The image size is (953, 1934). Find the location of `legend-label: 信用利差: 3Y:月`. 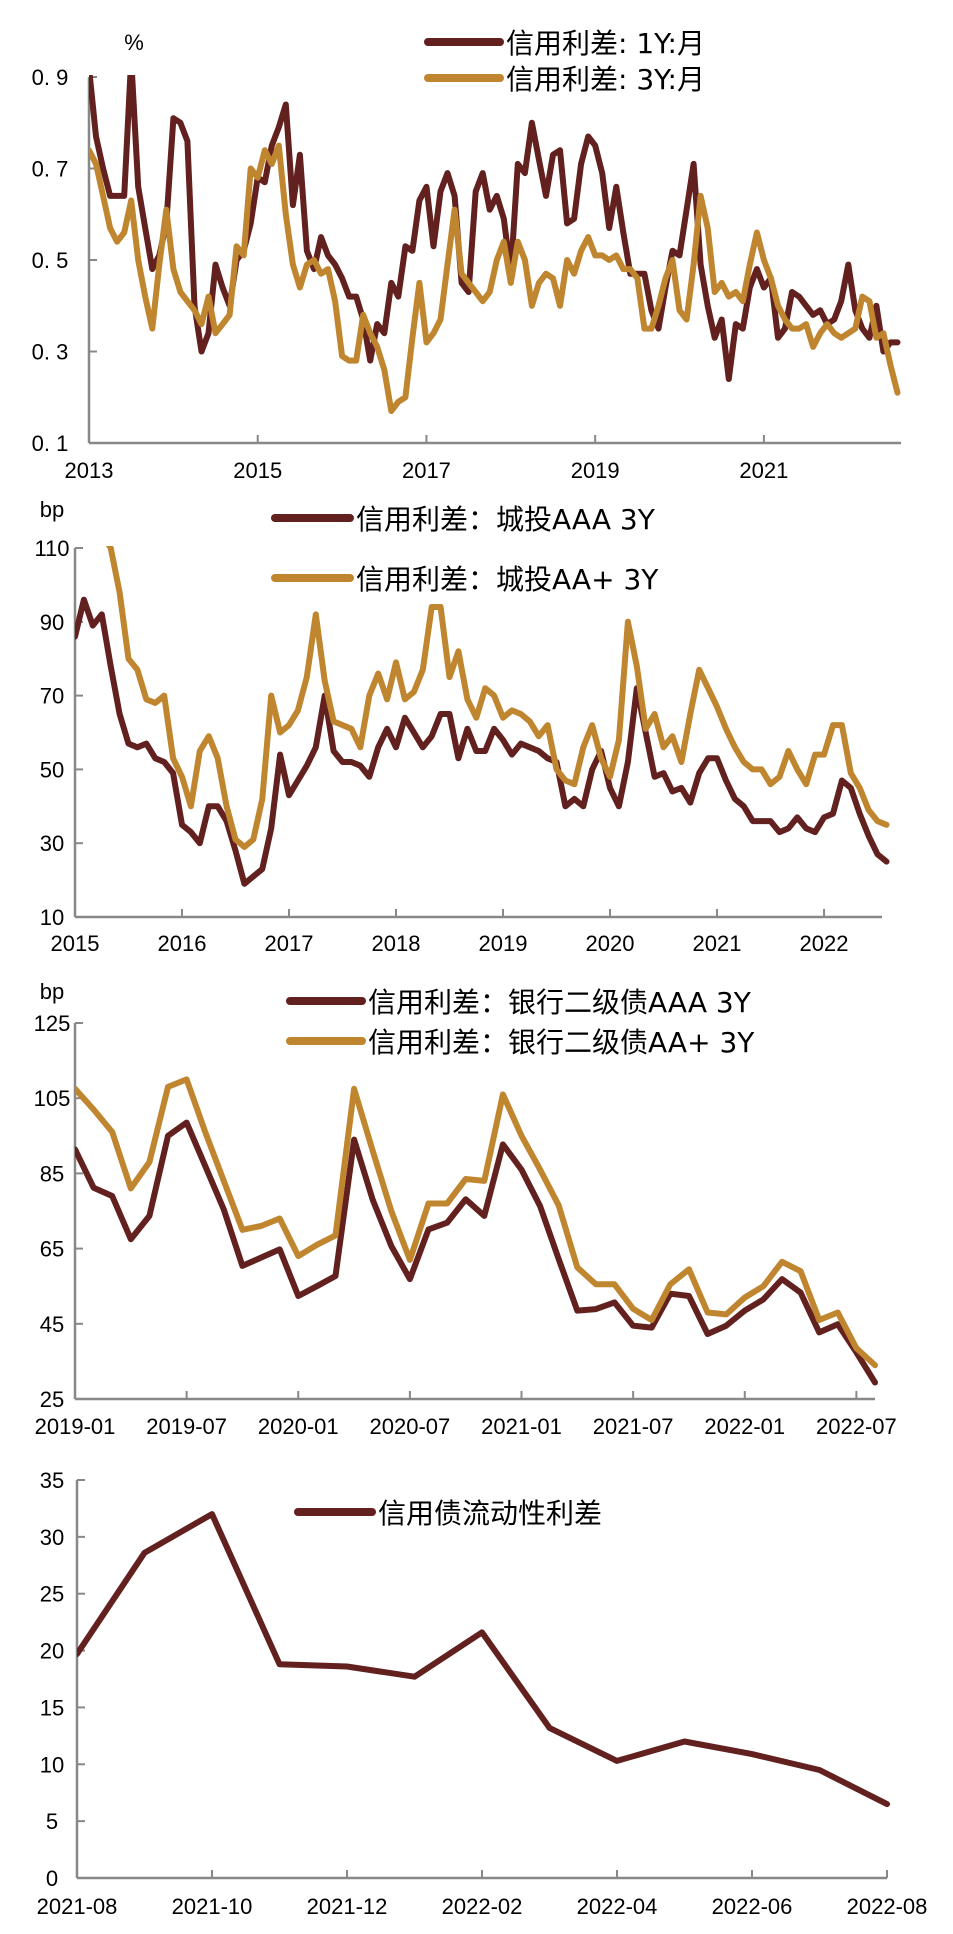

legend-label: 信用利差: 3Y:月 is located at coordinates (605, 79).